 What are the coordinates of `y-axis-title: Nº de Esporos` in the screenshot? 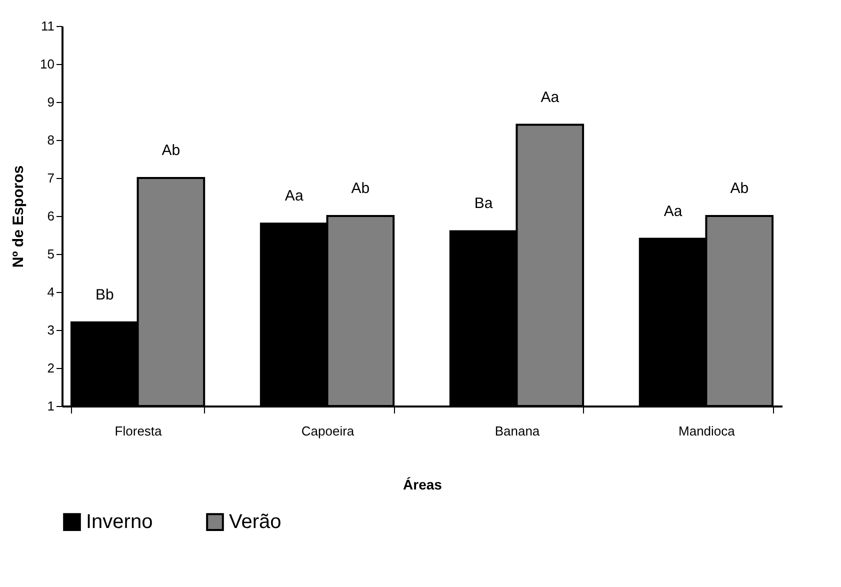 It's located at (19, 216).